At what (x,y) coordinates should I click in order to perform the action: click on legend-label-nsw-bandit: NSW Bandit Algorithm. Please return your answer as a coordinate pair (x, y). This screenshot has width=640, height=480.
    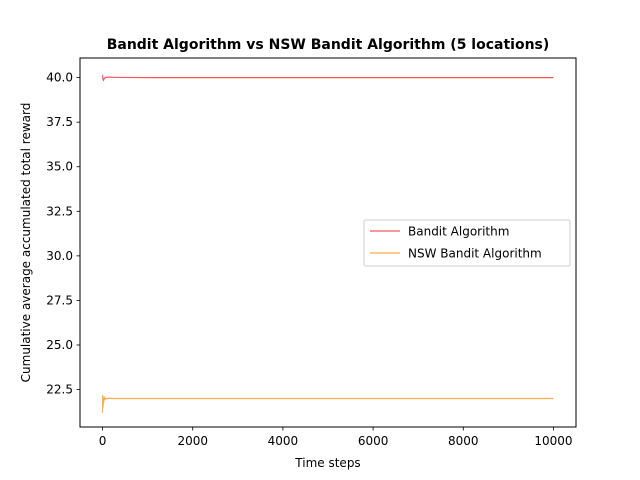
    Looking at the image, I should click on (475, 254).